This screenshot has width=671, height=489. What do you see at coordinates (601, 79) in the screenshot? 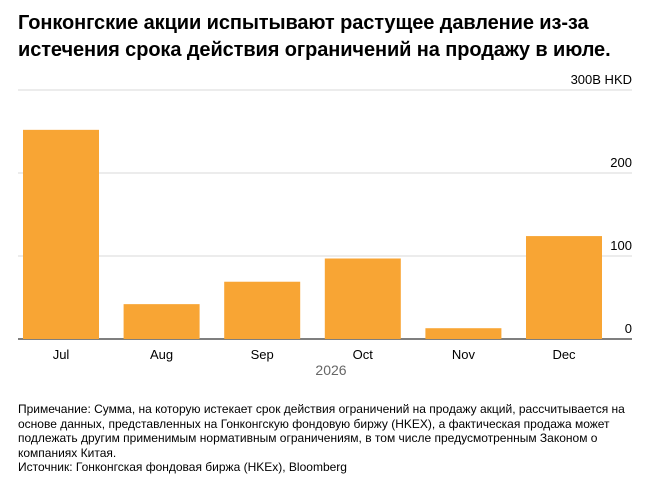
I see `y-tick-label: 300B HKD` at bounding box center [601, 79].